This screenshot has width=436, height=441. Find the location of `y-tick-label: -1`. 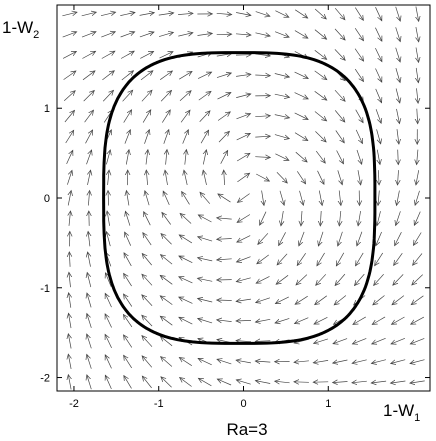

y-tick-label: -1 is located at coordinates (45, 289).